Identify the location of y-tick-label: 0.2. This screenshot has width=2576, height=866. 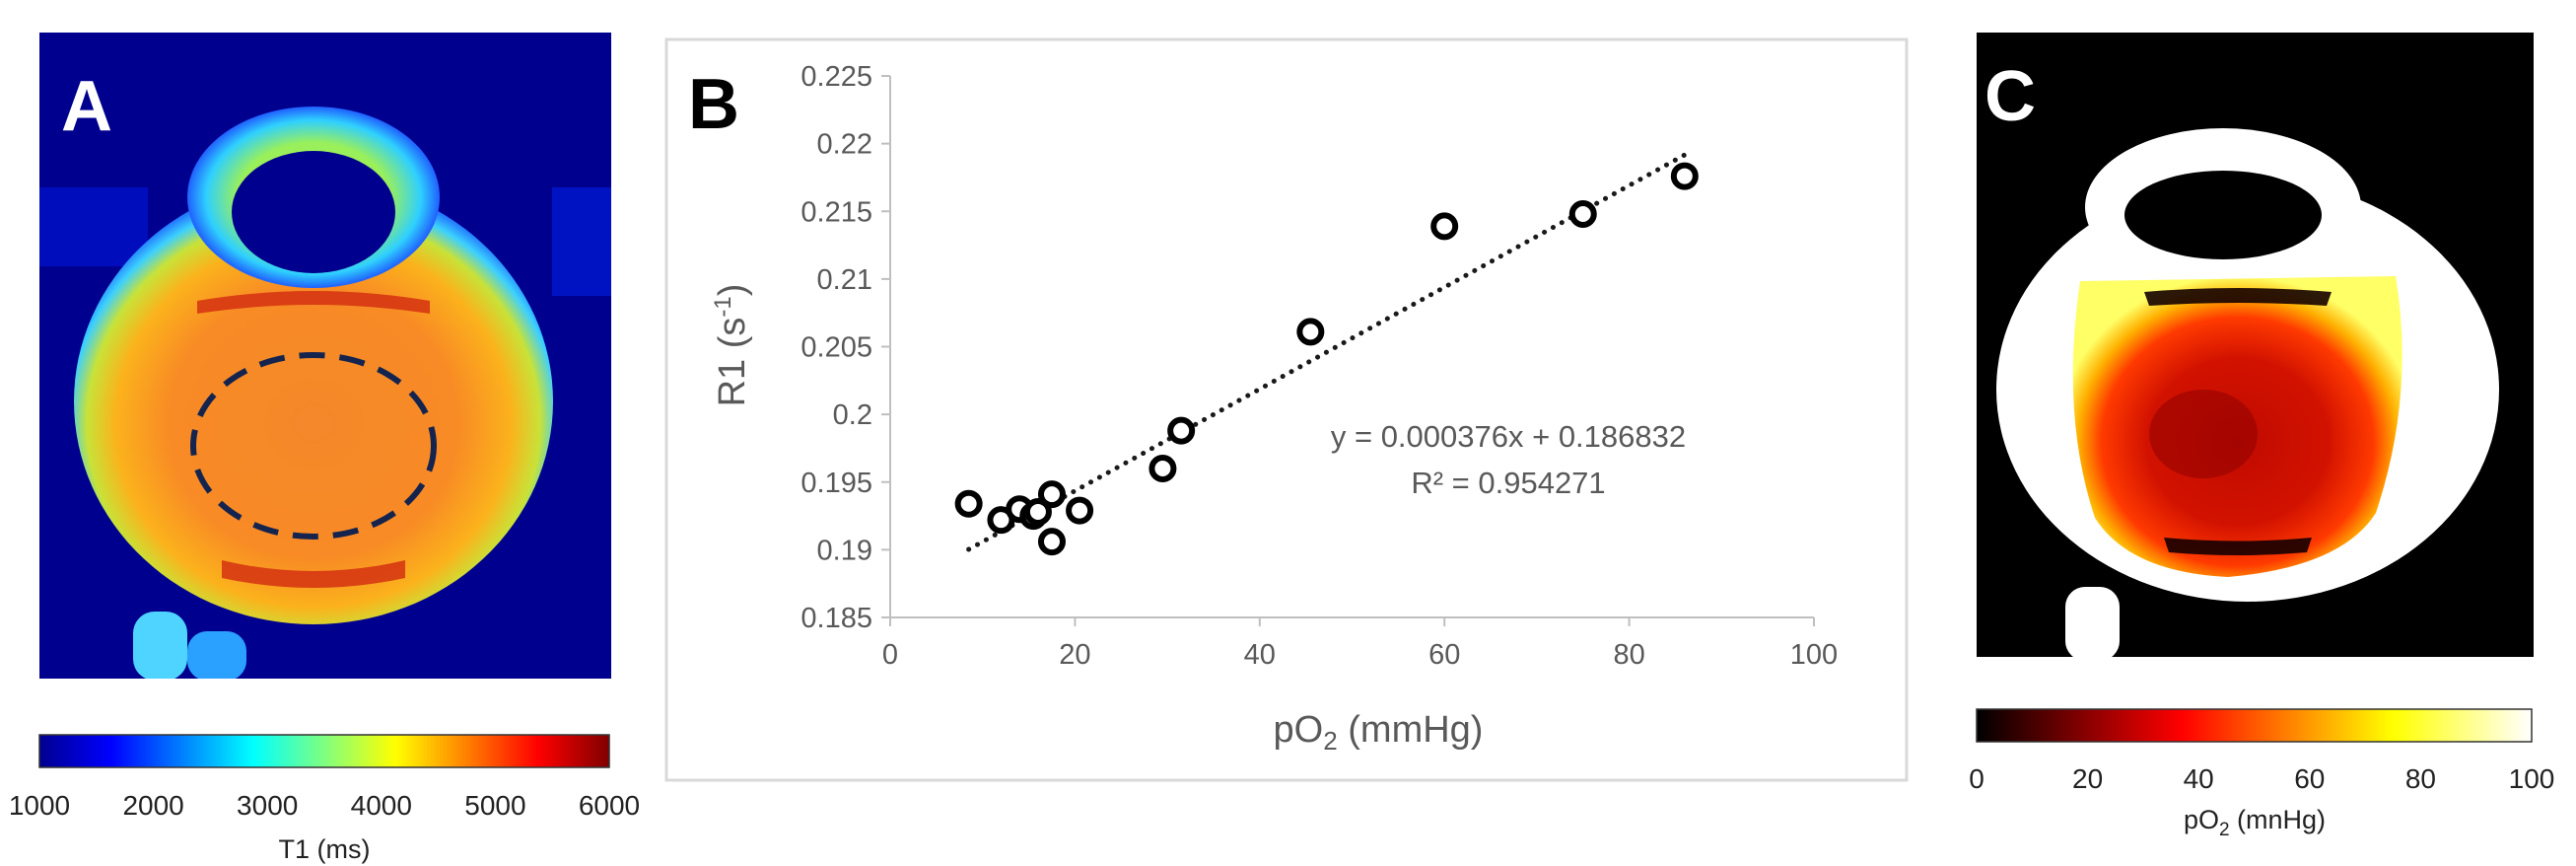
(852, 415).